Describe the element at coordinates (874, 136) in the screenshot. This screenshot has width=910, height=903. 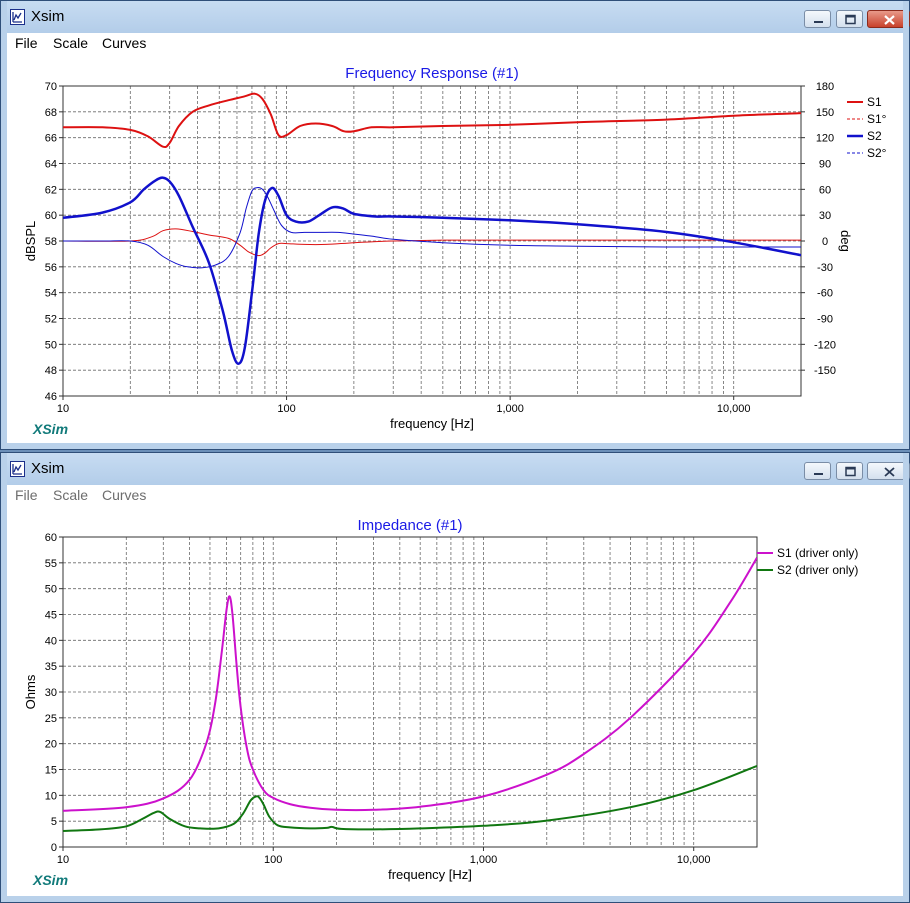
I see `legend-label-3: S2` at that location.